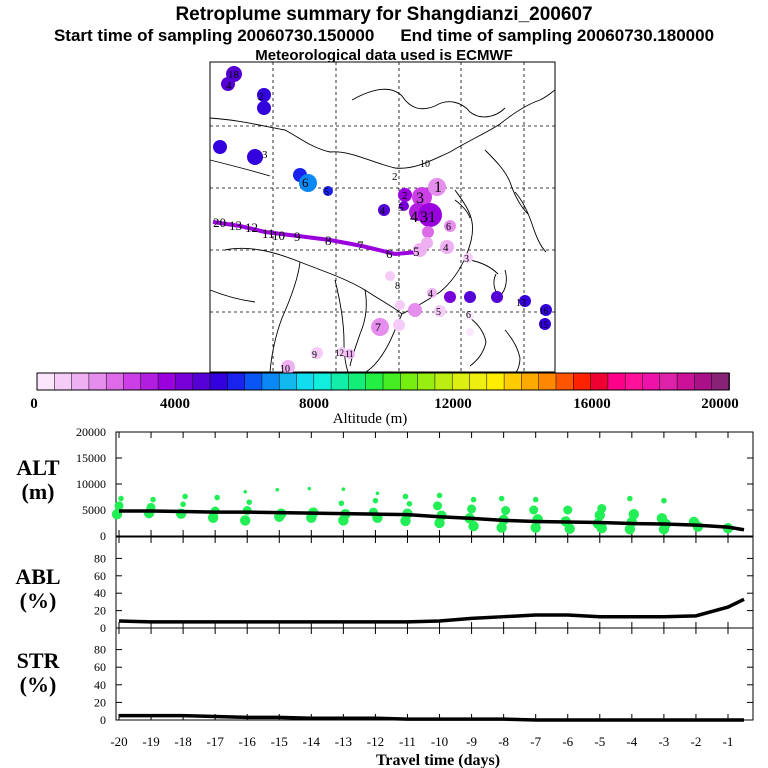 This screenshot has height=768, width=768. What do you see at coordinates (38, 491) in the screenshot?
I see `alt-unit: (m)` at bounding box center [38, 491].